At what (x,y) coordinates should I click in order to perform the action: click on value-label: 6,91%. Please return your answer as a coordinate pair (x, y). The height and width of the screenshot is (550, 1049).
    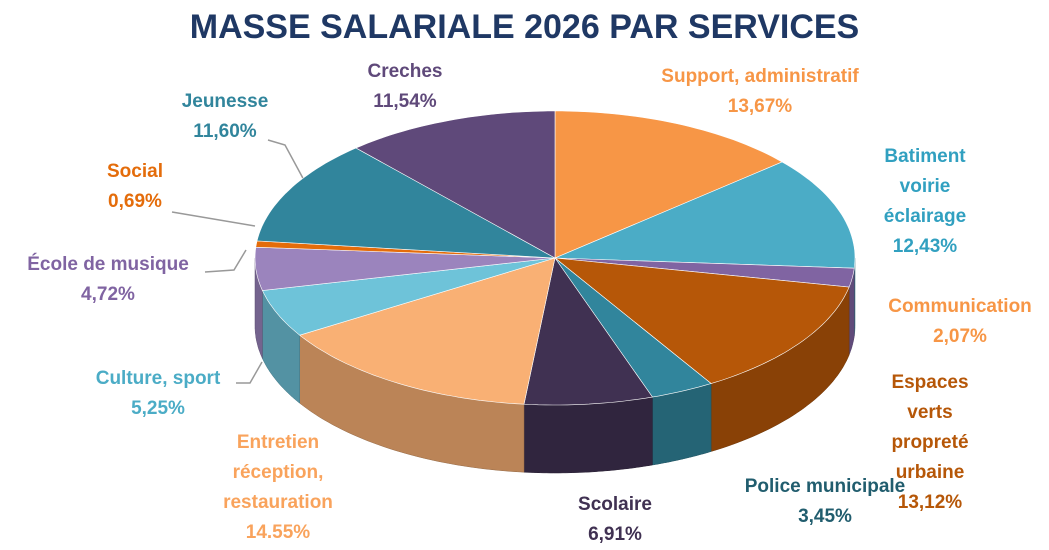
    Looking at the image, I should click on (615, 534).